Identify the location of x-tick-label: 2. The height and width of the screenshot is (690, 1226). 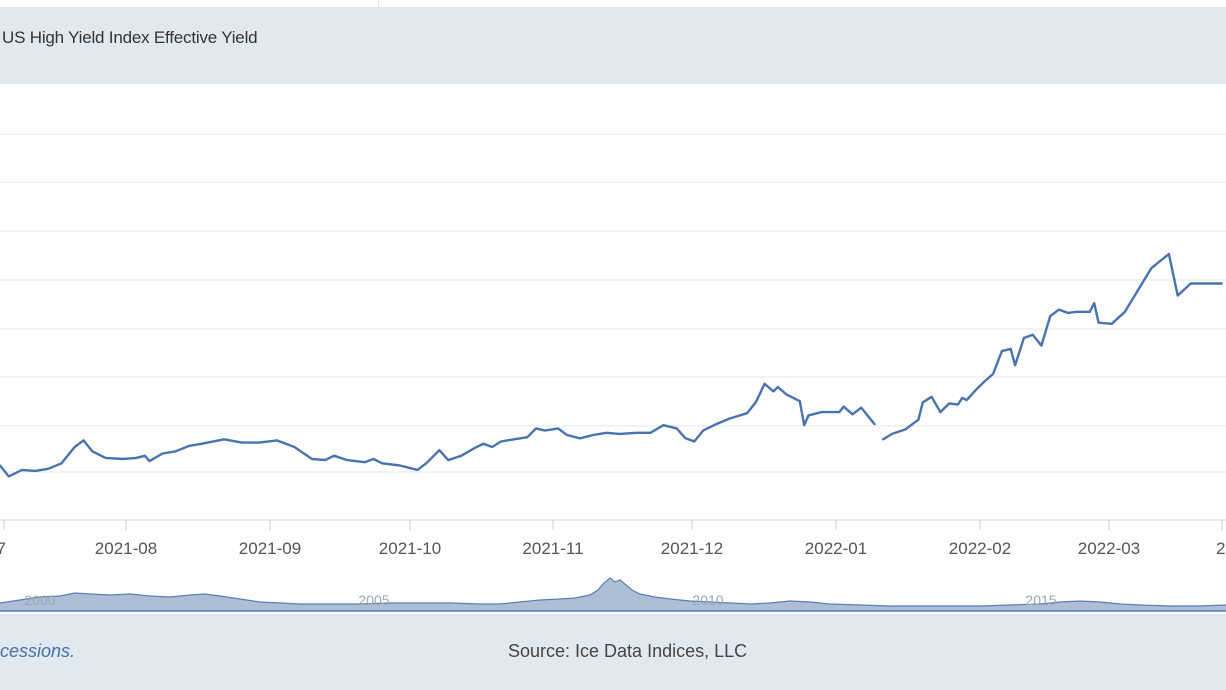
(1220, 548).